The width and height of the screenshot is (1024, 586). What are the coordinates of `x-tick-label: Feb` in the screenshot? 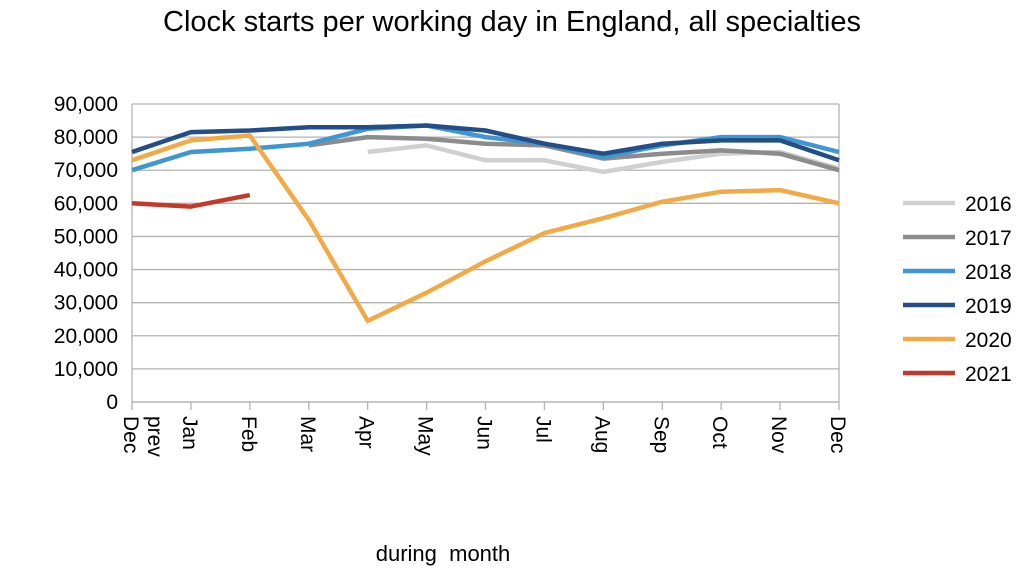 It's located at (248, 434).